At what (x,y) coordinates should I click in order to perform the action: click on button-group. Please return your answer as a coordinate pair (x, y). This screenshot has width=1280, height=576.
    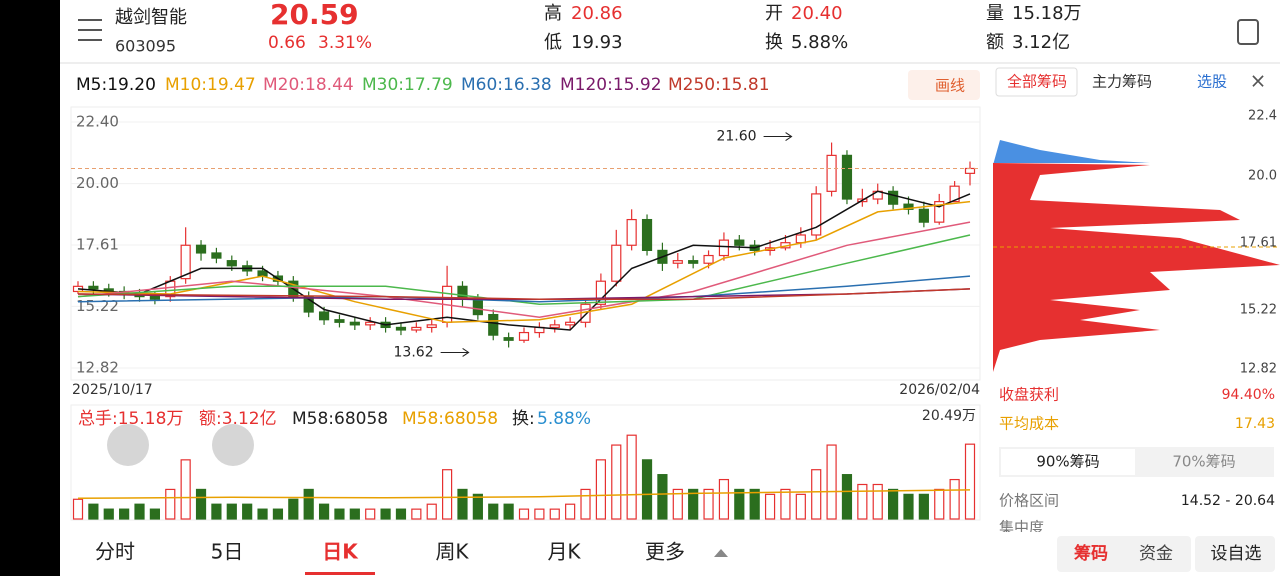
    Looking at the image, I should click on (1124, 554).